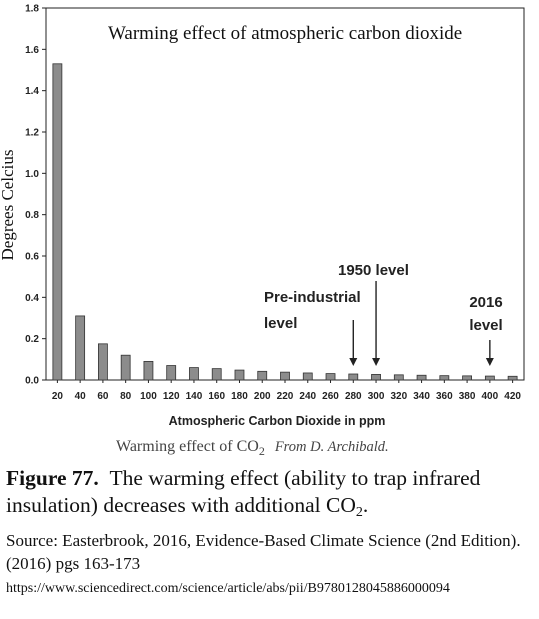 The height and width of the screenshot is (619, 539). I want to click on x-tick-label: 240, so click(307, 396).